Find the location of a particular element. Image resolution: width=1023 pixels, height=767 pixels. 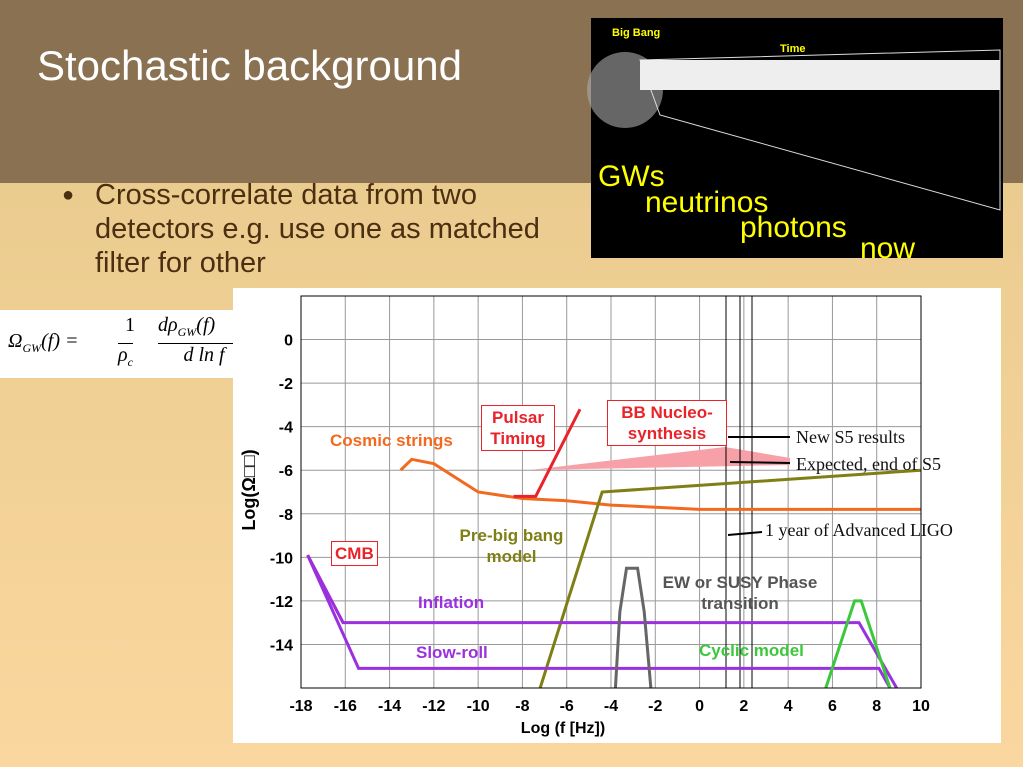

series-label: CMB is located at coordinates (354, 553).